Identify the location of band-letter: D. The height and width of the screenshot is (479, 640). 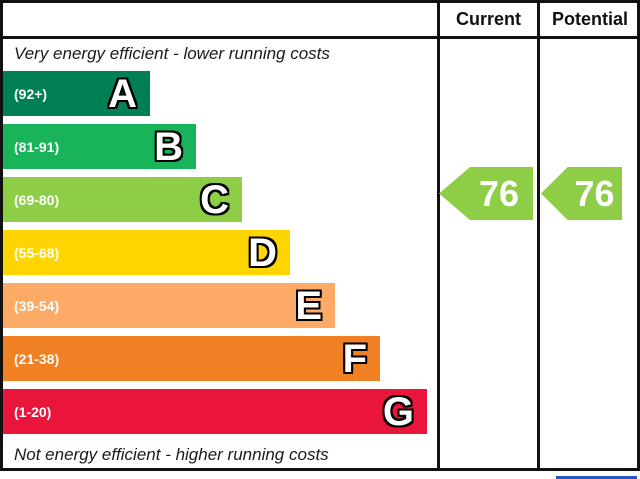
(262, 252).